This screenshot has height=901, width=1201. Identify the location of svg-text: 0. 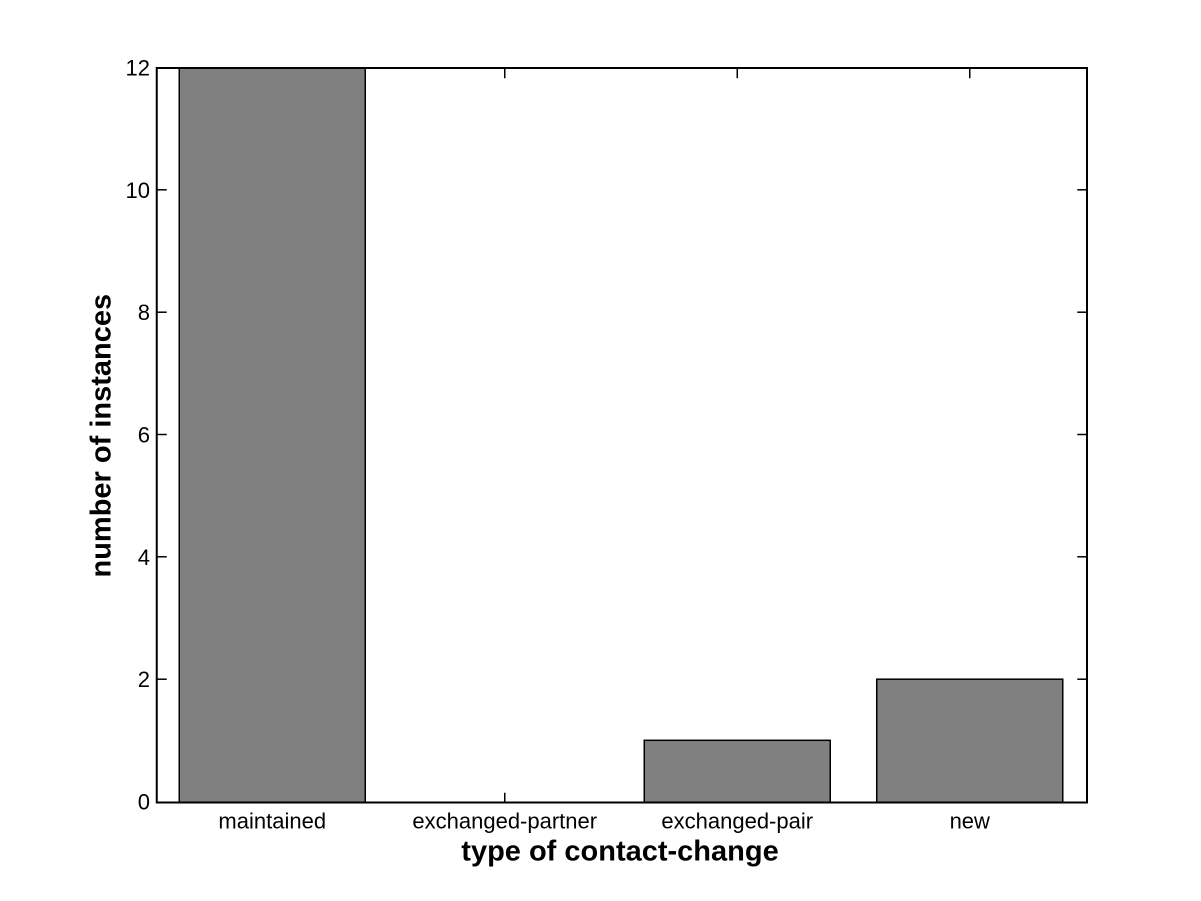
(144, 802).